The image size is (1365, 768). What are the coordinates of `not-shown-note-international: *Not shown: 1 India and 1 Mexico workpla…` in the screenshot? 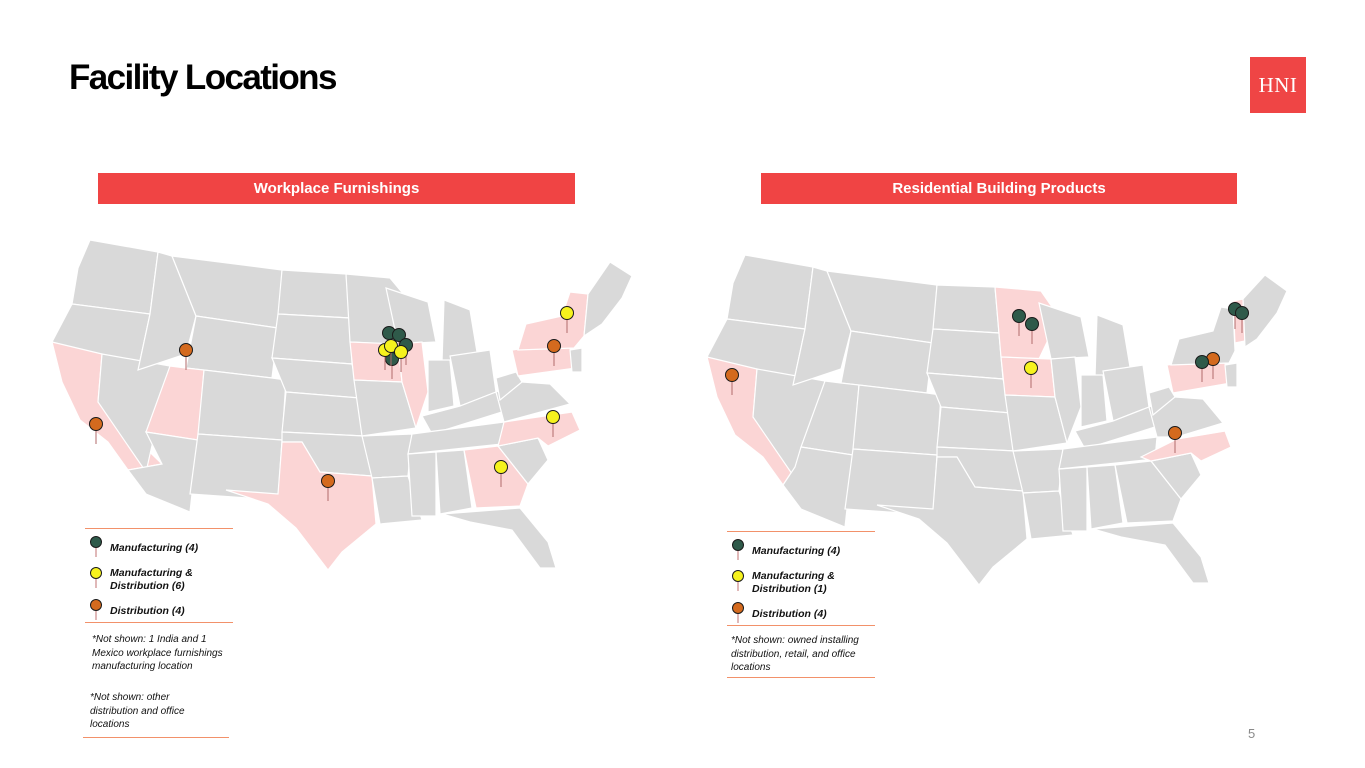 It's located at (157, 653).